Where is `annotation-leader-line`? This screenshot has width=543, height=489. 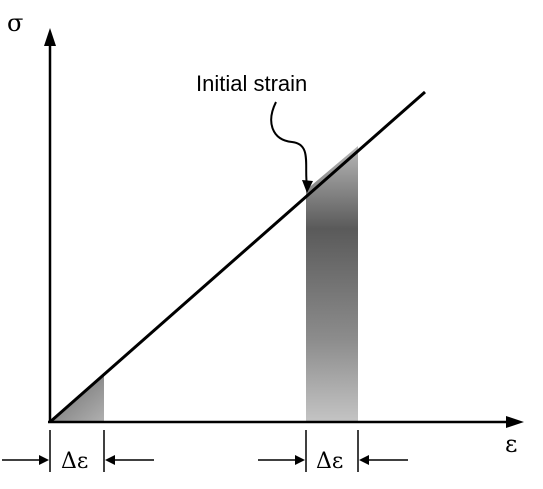 annotation-leader-line is located at coordinates (289, 144).